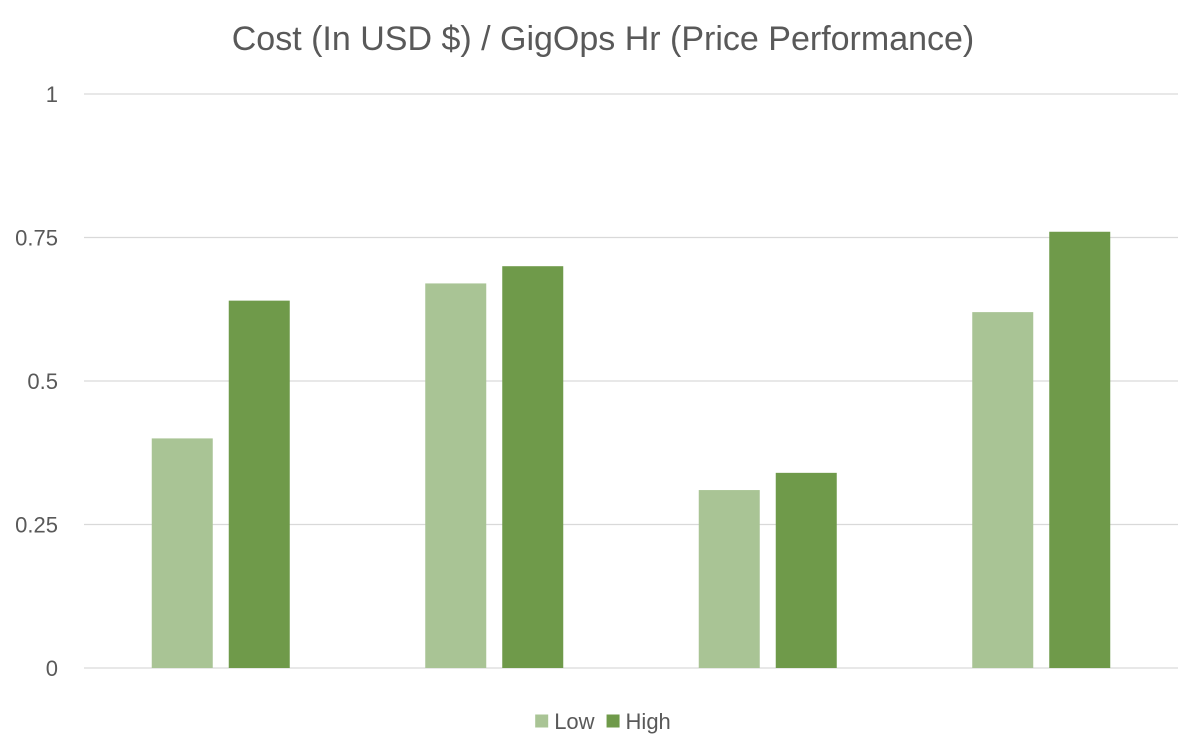  Describe the element at coordinates (36, 238) in the screenshot. I see `y-tick-label: 0.75` at that location.